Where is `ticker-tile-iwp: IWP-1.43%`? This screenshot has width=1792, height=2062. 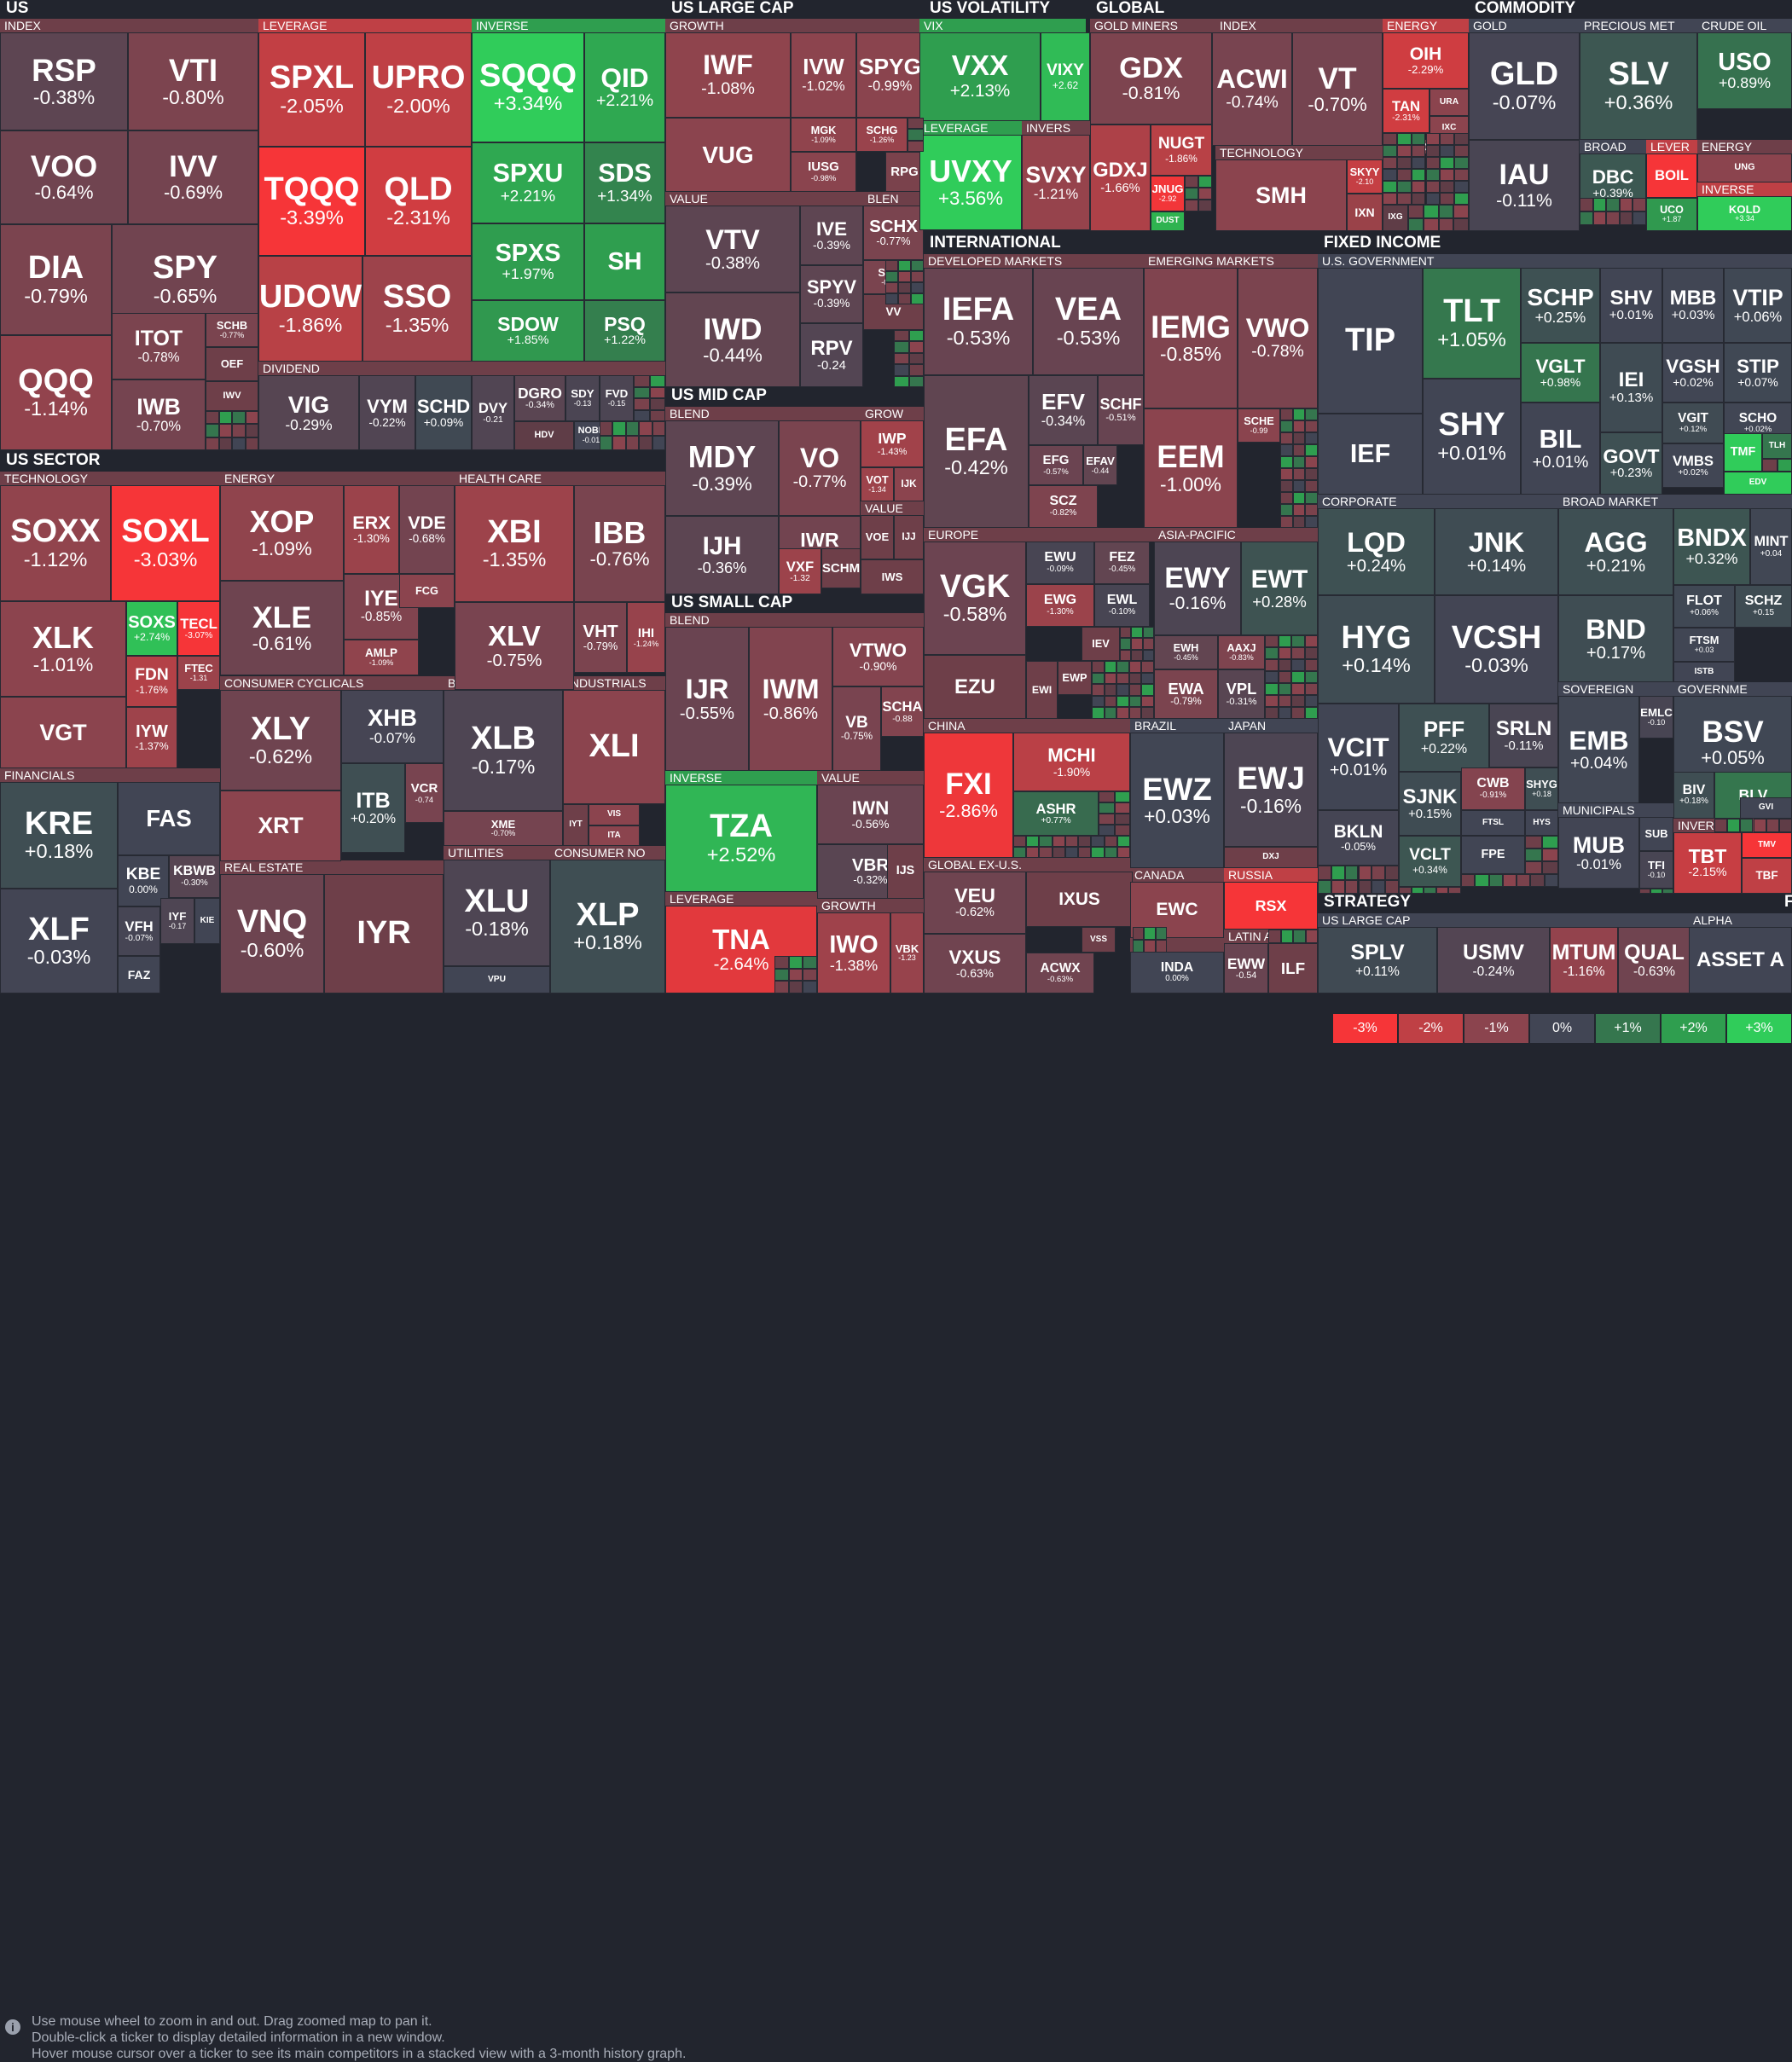 ticker-tile-iwp: IWP-1.43% is located at coordinates (892, 443).